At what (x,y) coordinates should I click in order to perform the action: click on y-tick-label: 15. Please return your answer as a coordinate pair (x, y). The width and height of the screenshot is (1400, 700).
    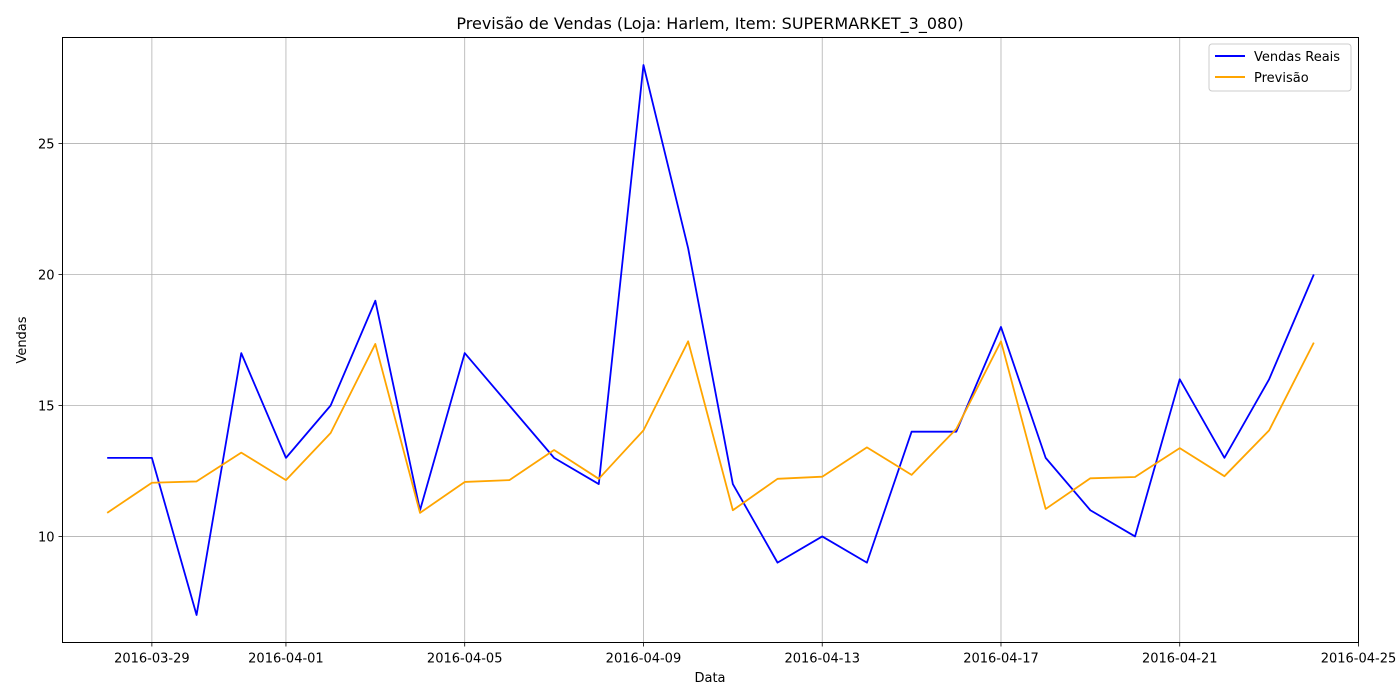
    Looking at the image, I should click on (46, 406).